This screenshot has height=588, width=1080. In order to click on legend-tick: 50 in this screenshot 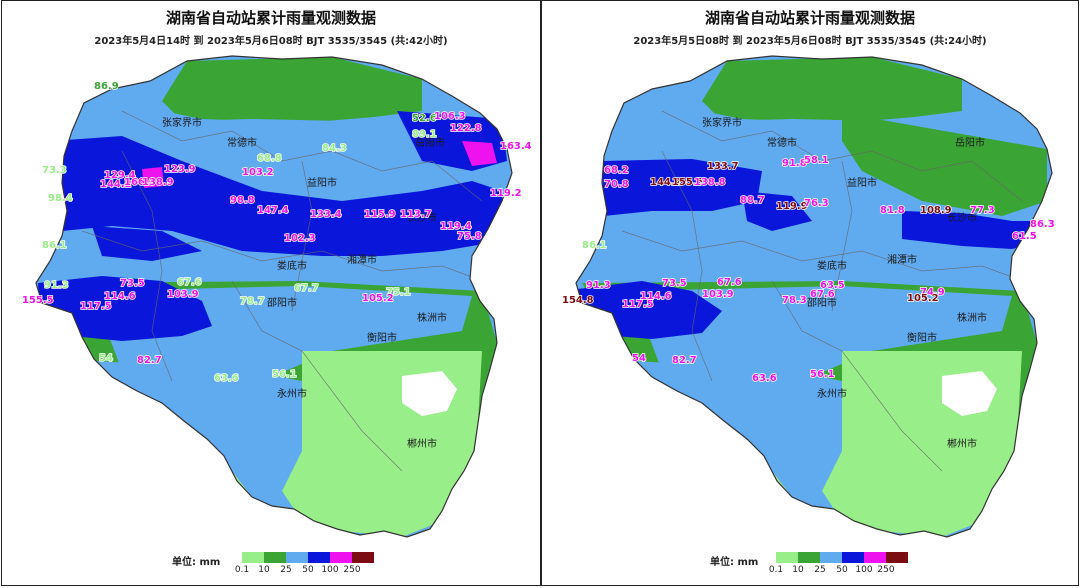, I will do `click(842, 570)`.